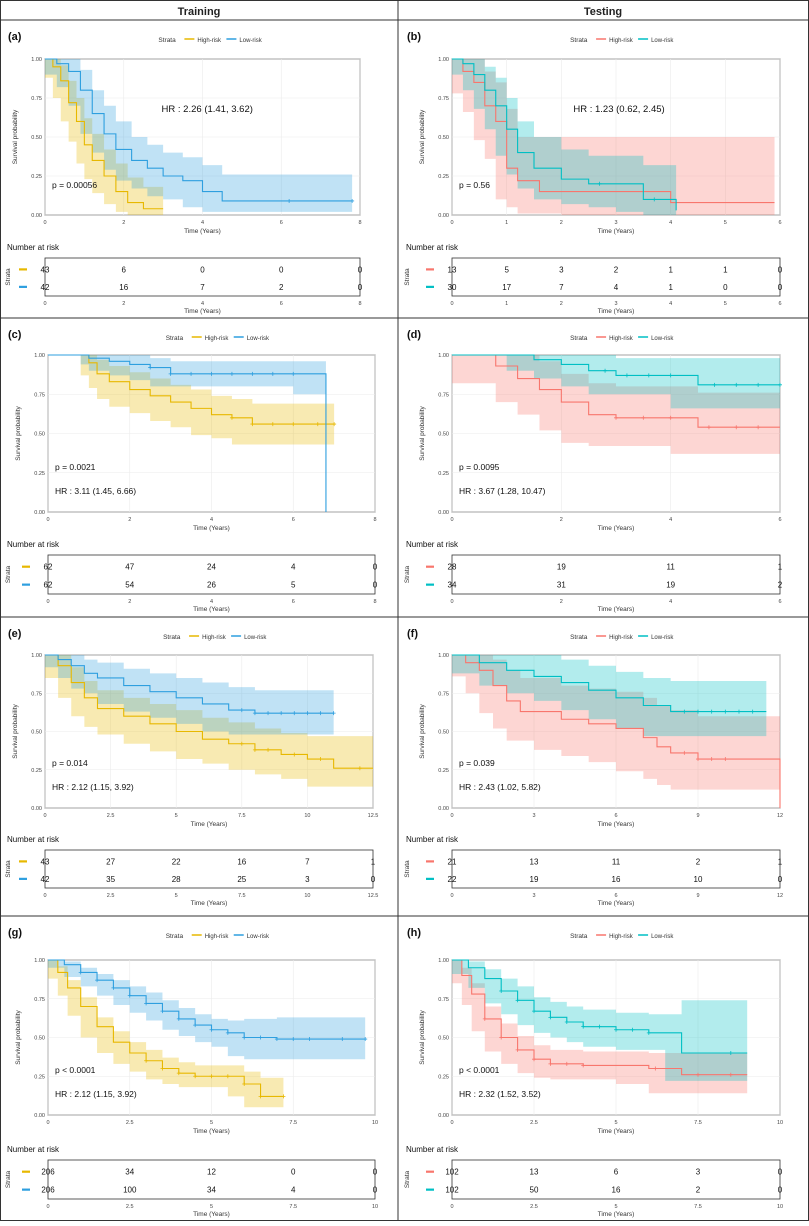 The image size is (809, 1226). What do you see at coordinates (780, 567) in the screenshot?
I see `risk-count: 1` at bounding box center [780, 567].